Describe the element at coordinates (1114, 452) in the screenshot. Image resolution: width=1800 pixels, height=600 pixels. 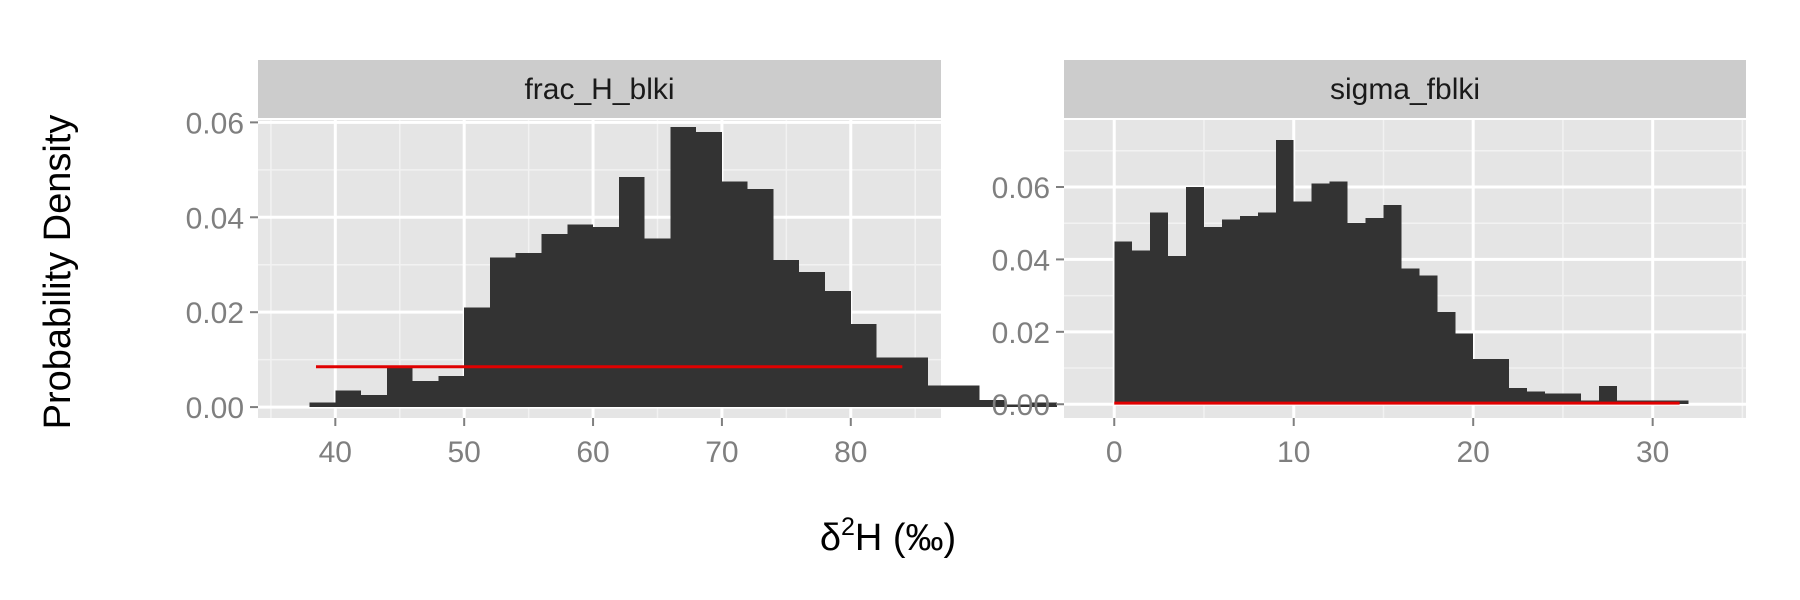
I see `x-tick-label: 0` at that location.